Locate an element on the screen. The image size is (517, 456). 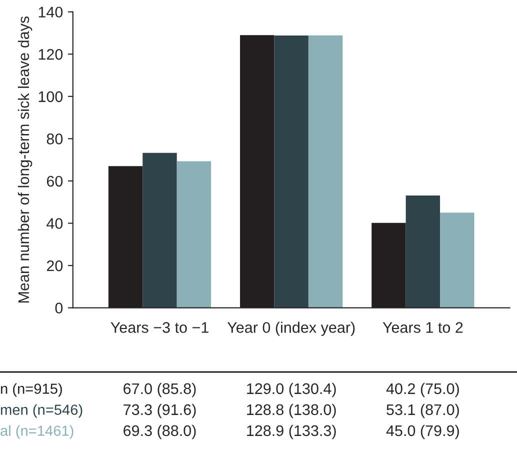
y-tick-label: 40 is located at coordinates (54, 223).